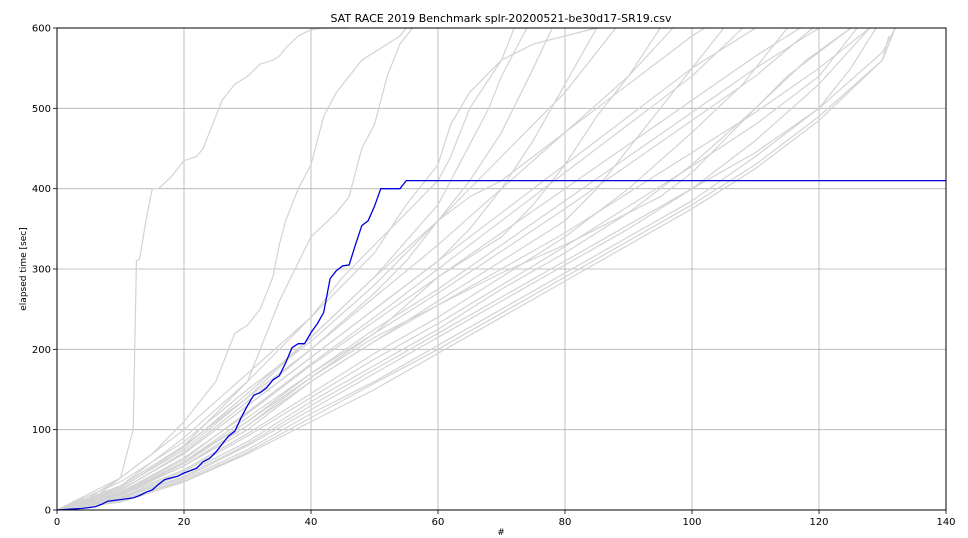 The height and width of the screenshot is (538, 968). What do you see at coordinates (41, 109) in the screenshot?
I see `y-tick-label: 500` at bounding box center [41, 109].